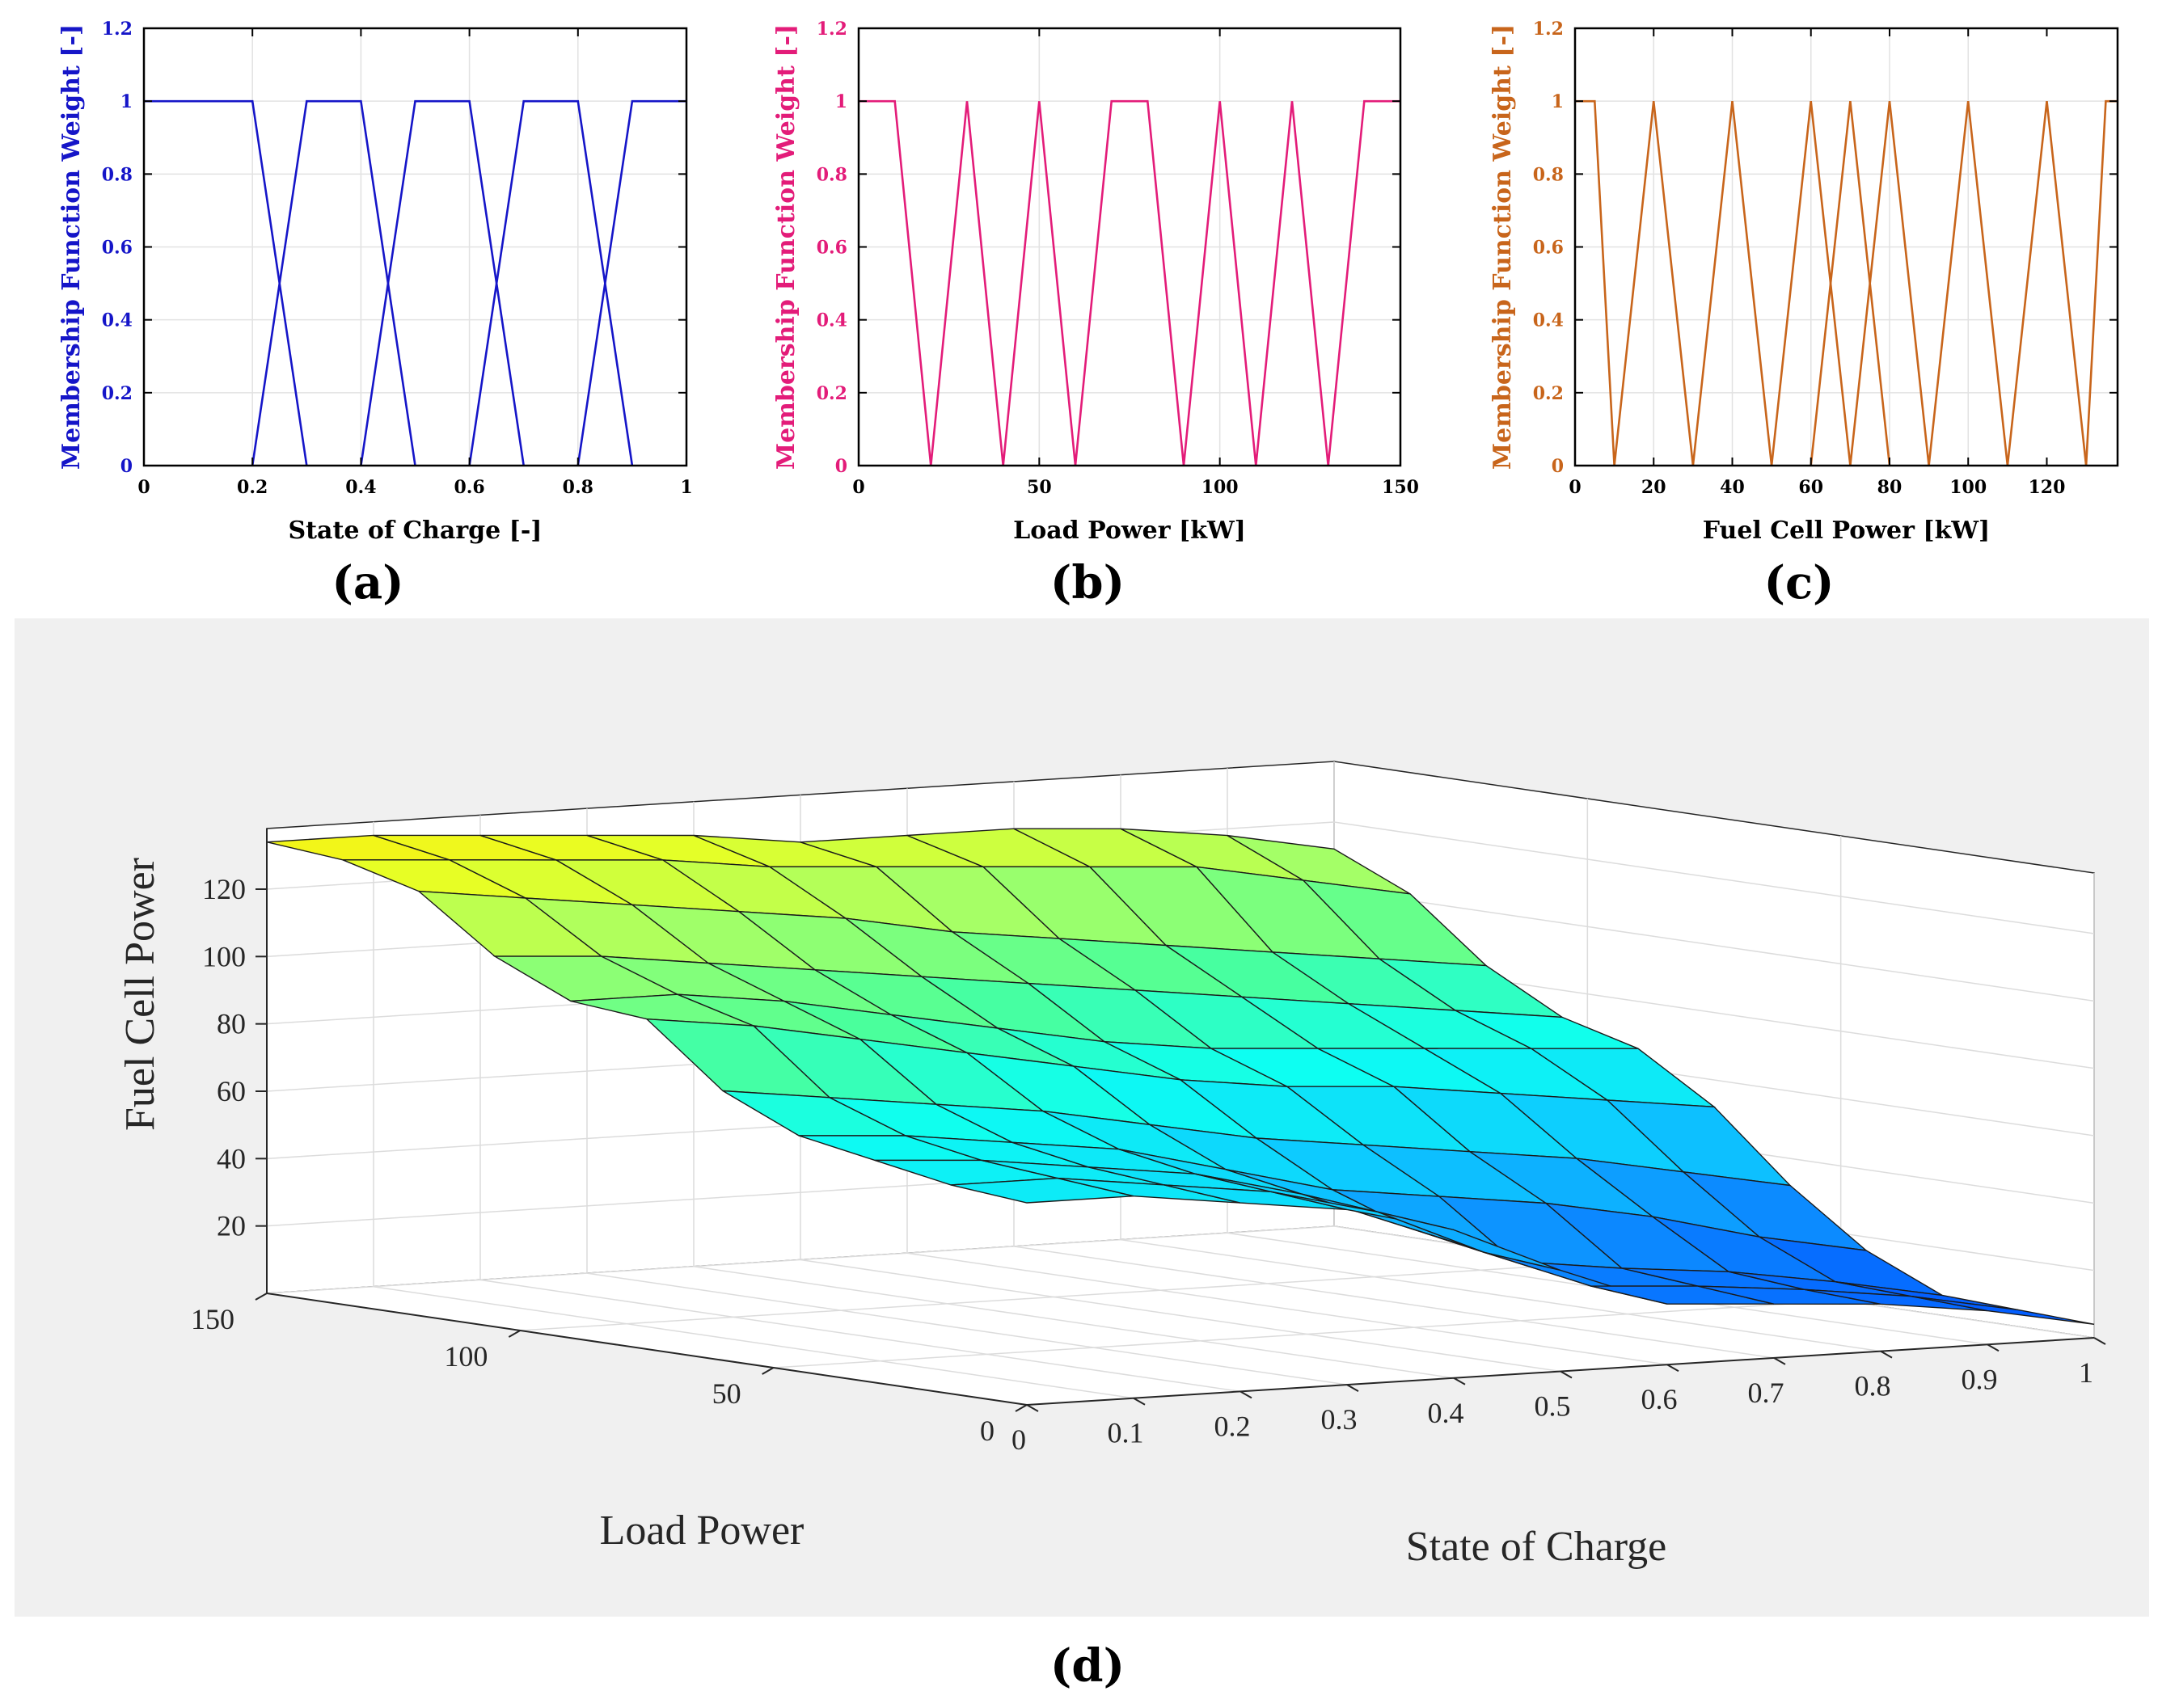 Image resolution: width=2158 pixels, height=1708 pixels. Describe the element at coordinates (360, 488) in the screenshot. I see `x-tick-label: 0.4` at that location.